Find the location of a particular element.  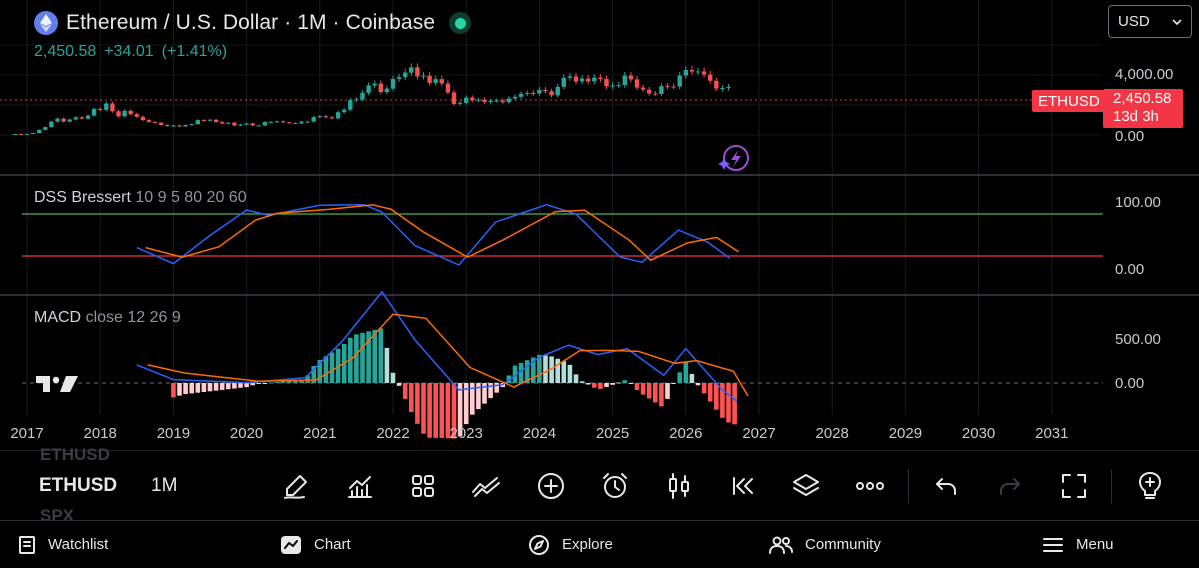

community-icon is located at coordinates (781, 545).